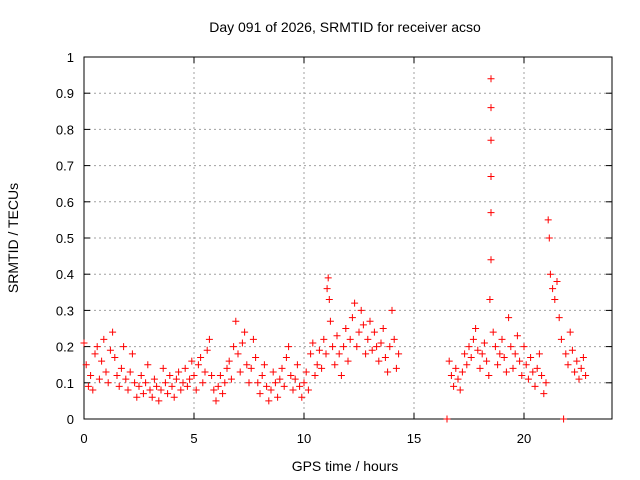 The image size is (640, 480). I want to click on x-tick-label: 10, so click(304, 438).